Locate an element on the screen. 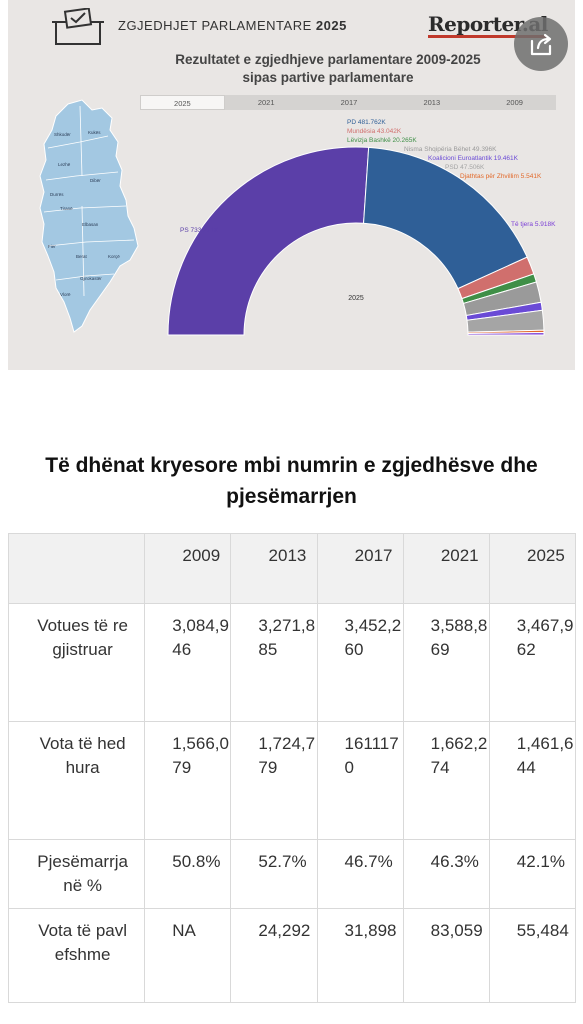 This screenshot has height=1024, width=583. row-label-registered-voters: Votues të regjistruar is located at coordinates (76, 662).